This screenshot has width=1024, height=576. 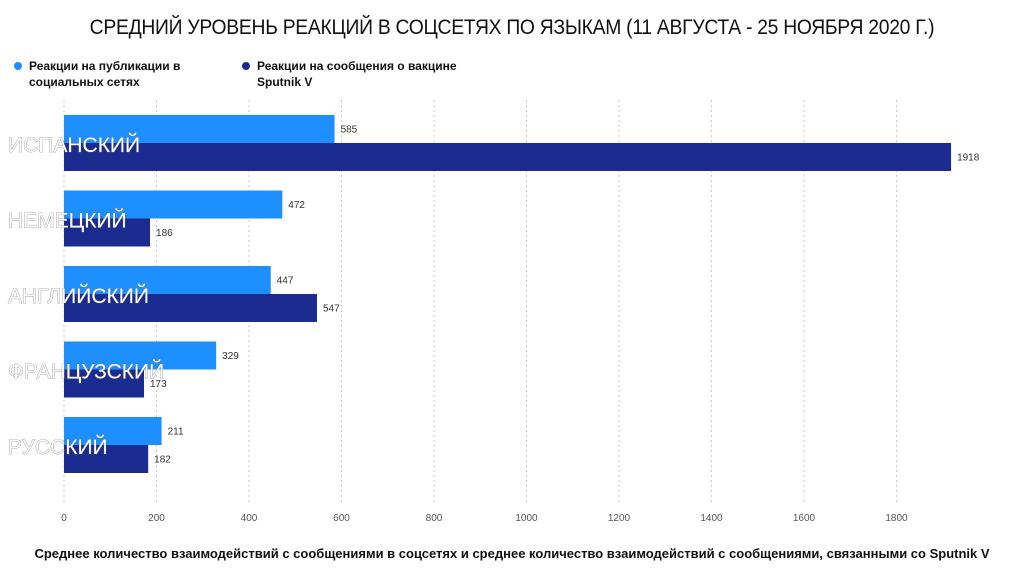 I want to click on x-tick-label-1600: 1600, so click(x=804, y=518).